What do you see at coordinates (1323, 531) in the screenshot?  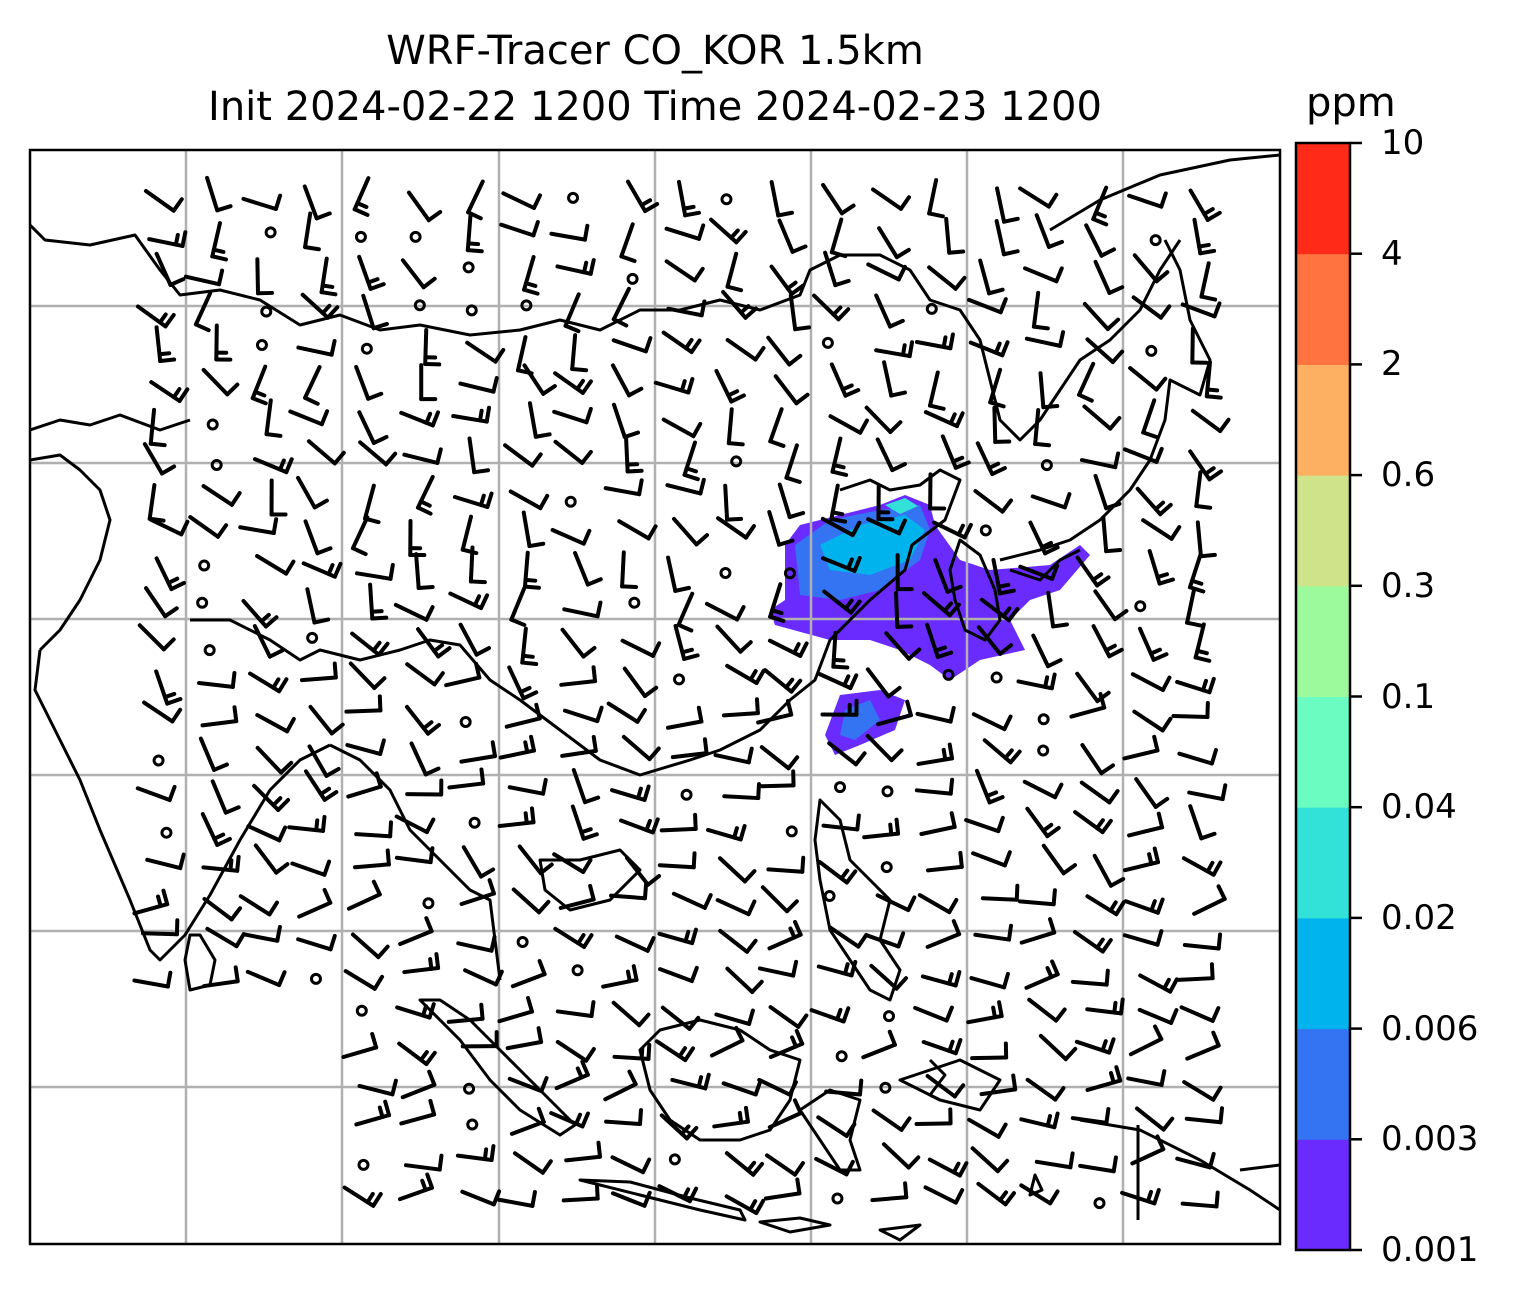 I see `colorbar-segment` at bounding box center [1323, 531].